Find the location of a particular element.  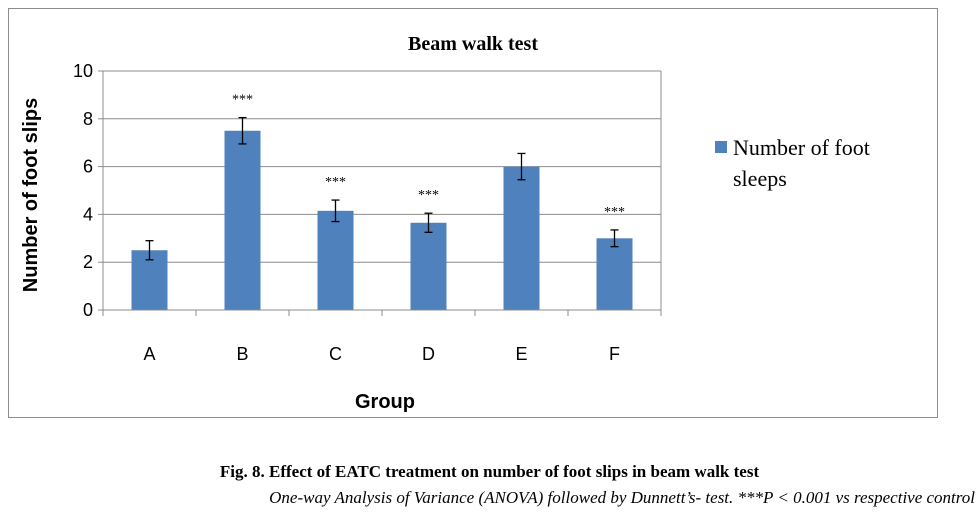

y-tick-label-0: 0 is located at coordinates (88, 310).